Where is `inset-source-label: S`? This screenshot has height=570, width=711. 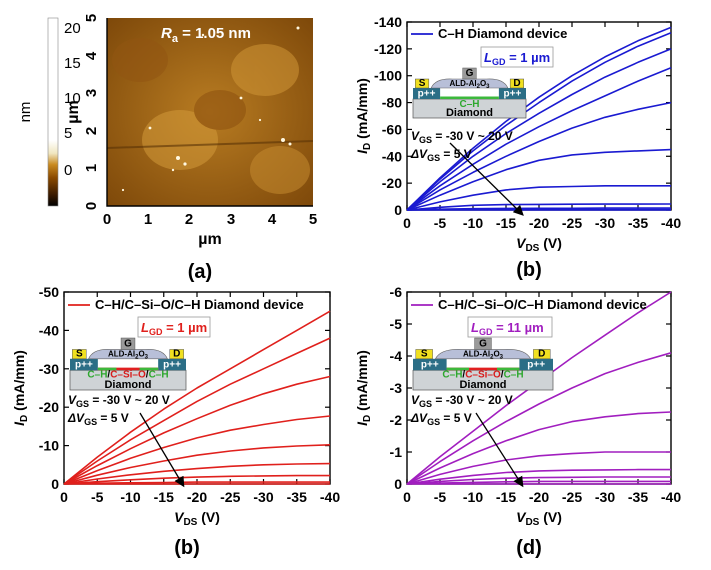
inset-source-label: S is located at coordinates (79, 354).